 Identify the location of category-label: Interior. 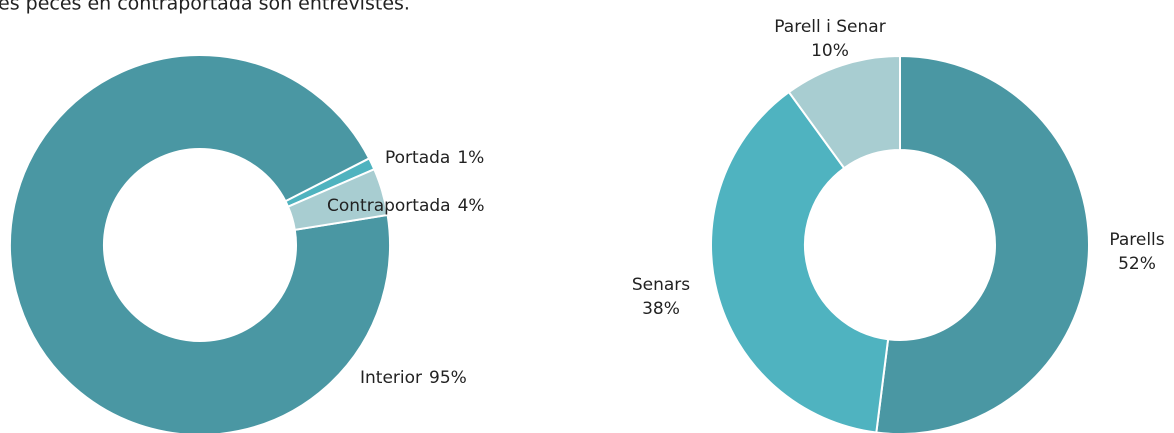
(391, 378).